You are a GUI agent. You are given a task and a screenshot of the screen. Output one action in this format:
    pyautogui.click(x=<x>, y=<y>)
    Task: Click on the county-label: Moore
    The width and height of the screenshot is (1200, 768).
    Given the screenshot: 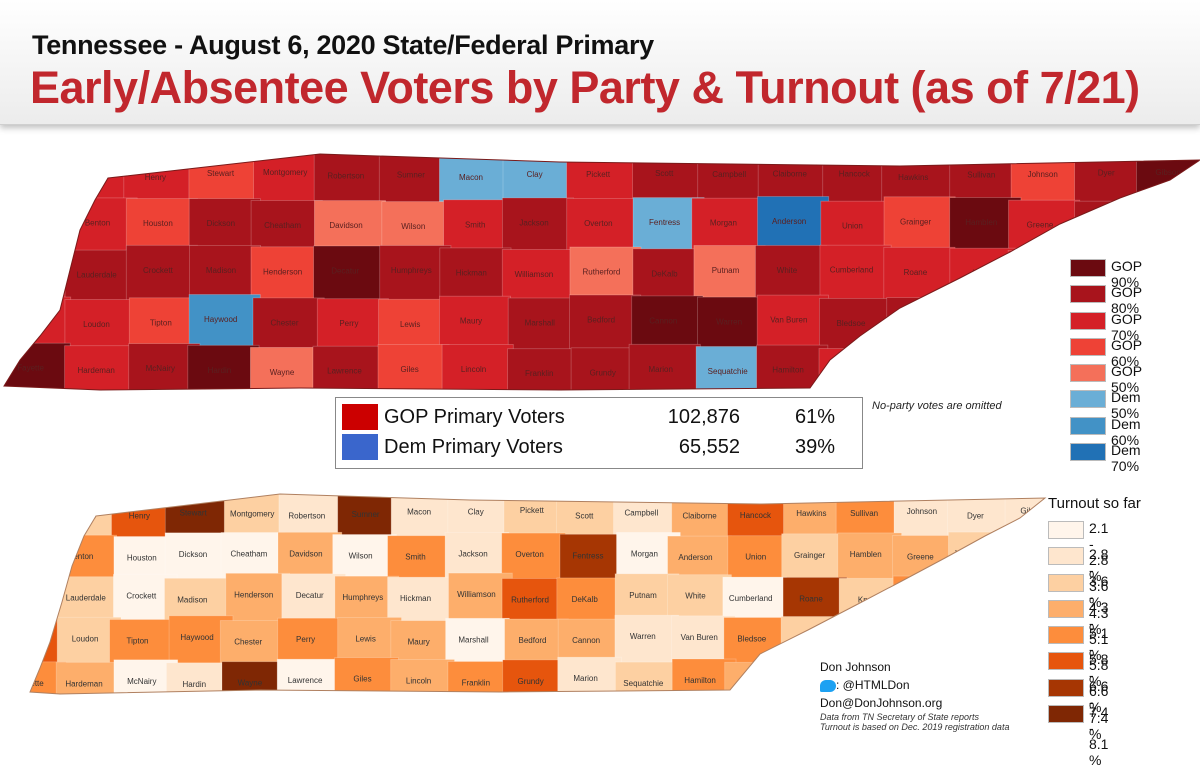 What is the action you would take?
    pyautogui.click(x=1045, y=371)
    